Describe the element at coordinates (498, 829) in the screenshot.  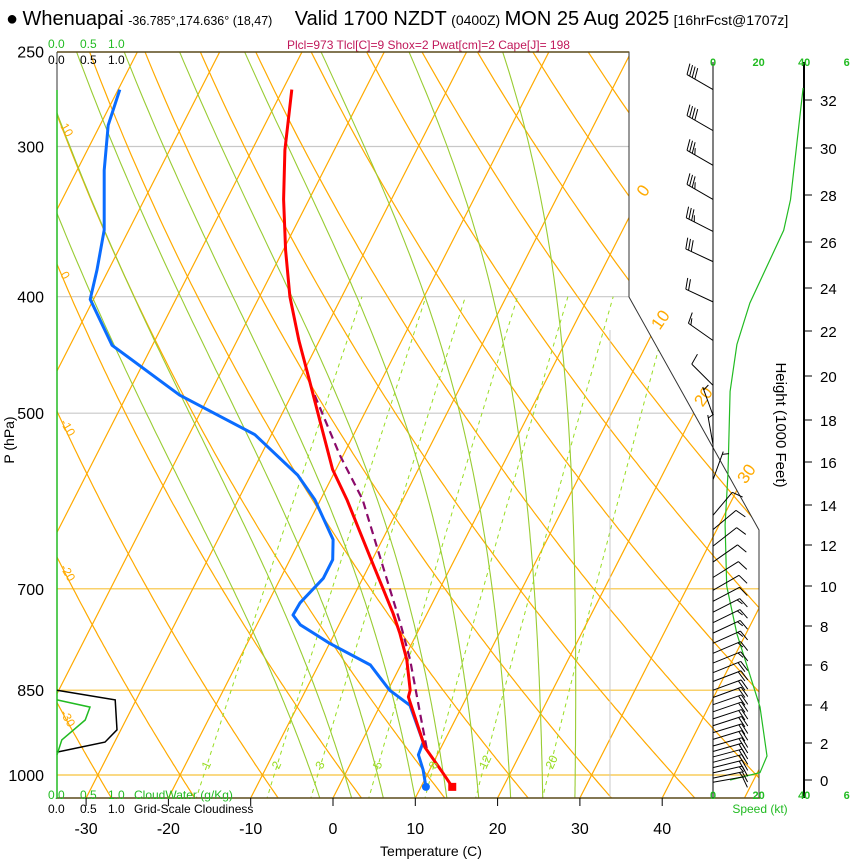
I see `x-tick-label: 20` at that location.